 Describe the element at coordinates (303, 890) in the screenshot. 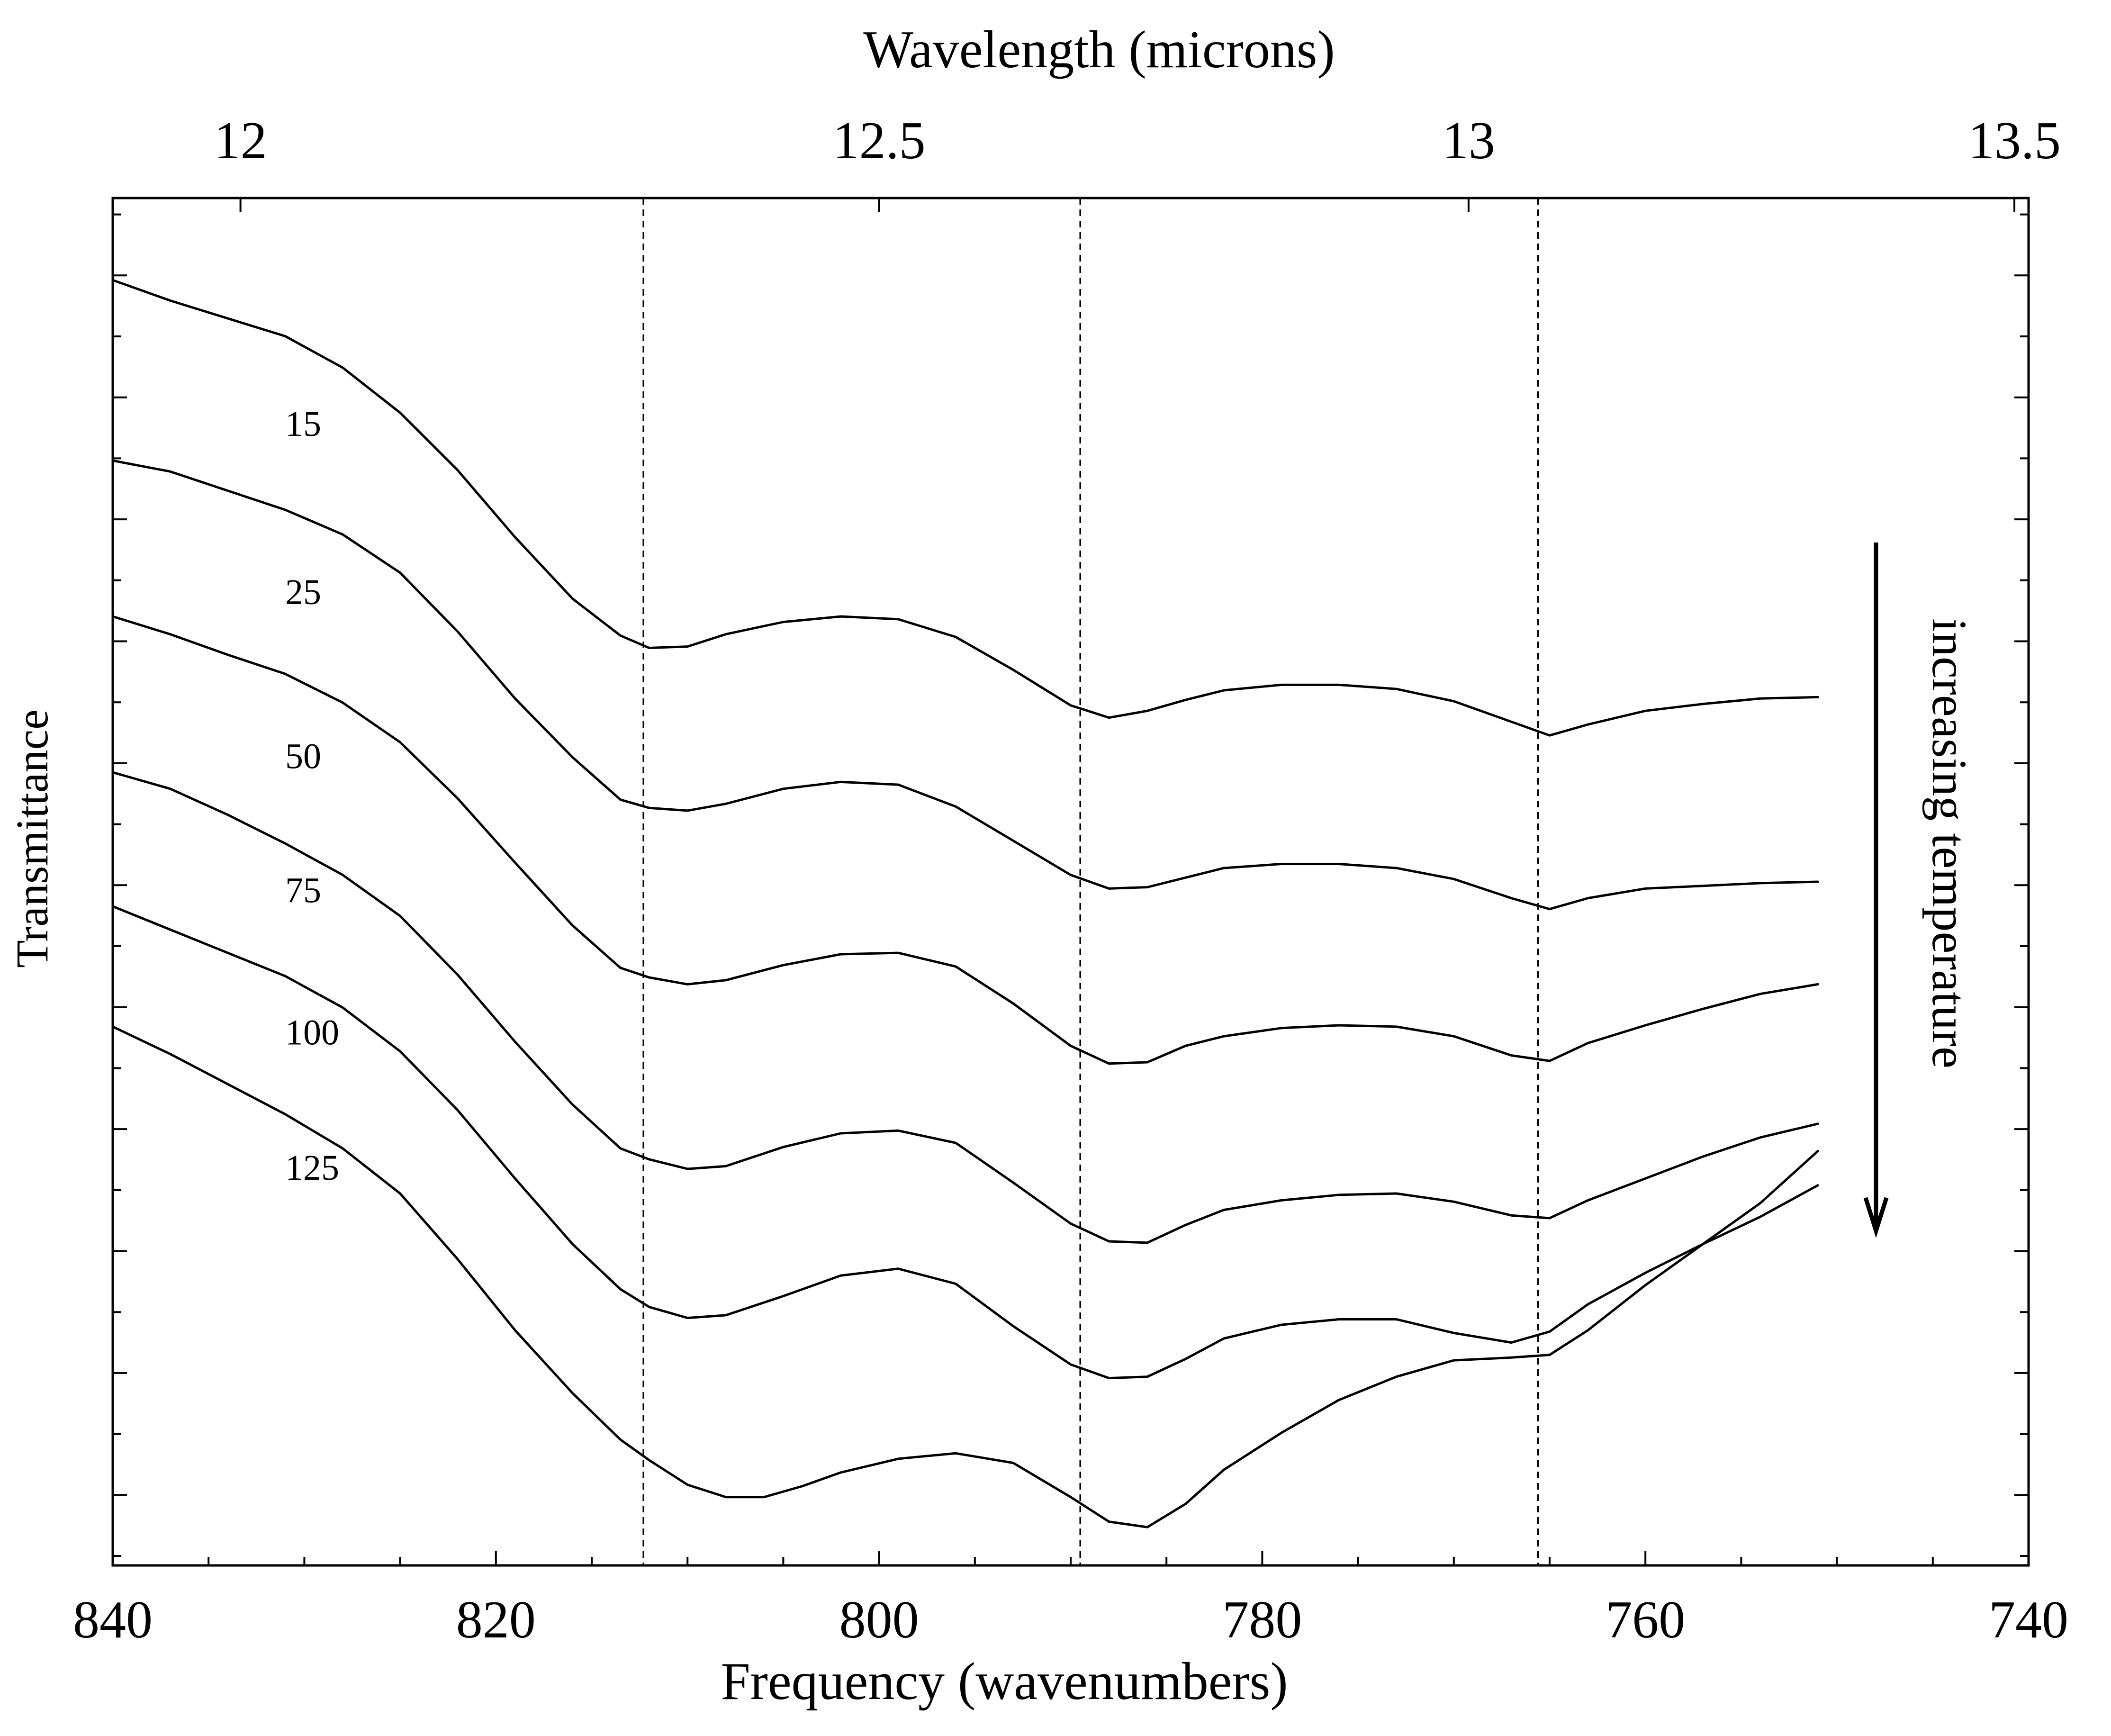

I see `series-label-75: 75` at that location.